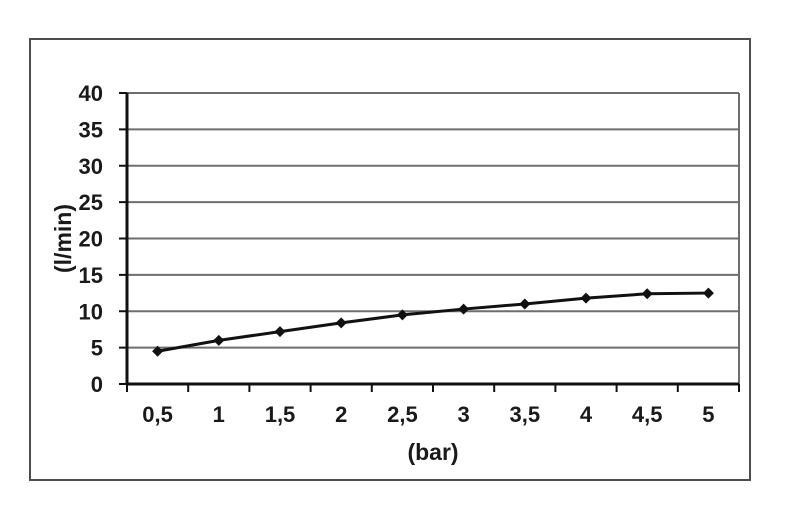 The height and width of the screenshot is (518, 800). Describe the element at coordinates (341, 414) in the screenshot. I see `x-tick-label: 2` at that location.